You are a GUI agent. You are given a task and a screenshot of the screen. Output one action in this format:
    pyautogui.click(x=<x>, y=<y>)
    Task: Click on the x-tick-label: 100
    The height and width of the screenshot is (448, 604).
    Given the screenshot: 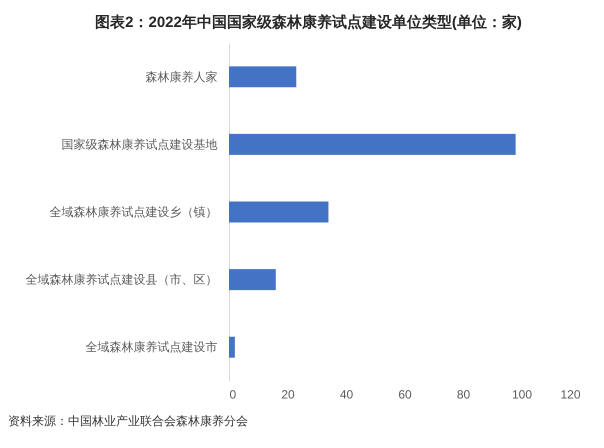 What is the action you would take?
    pyautogui.click(x=522, y=395)
    